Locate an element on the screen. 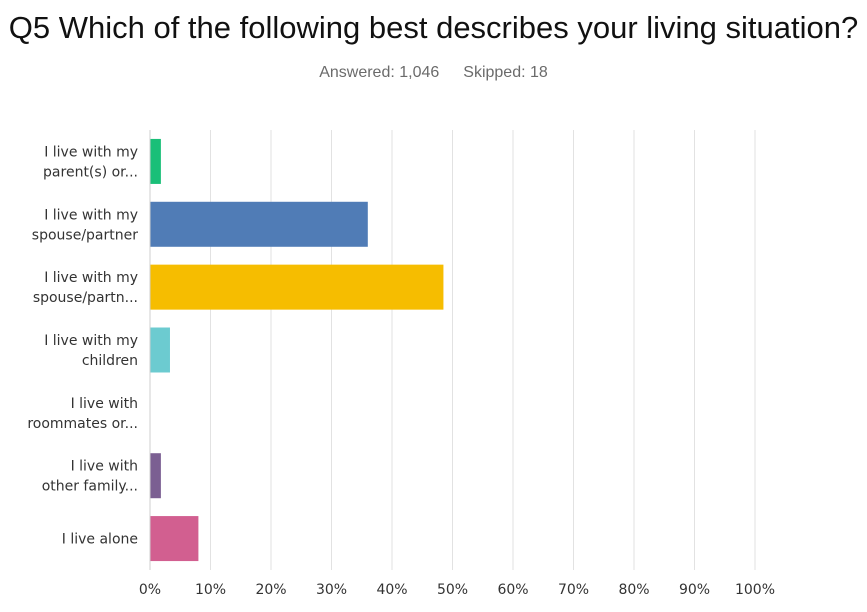 The width and height of the screenshot is (867, 612). x-tick-label: 20% is located at coordinates (270, 590).